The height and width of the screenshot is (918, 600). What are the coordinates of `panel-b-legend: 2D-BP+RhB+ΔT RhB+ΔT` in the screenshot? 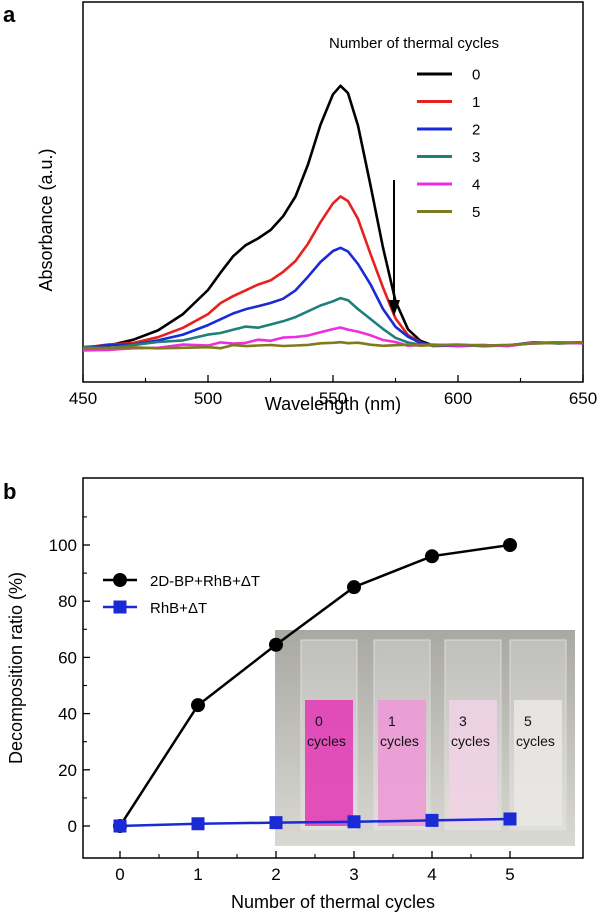 It's located at (181, 595).